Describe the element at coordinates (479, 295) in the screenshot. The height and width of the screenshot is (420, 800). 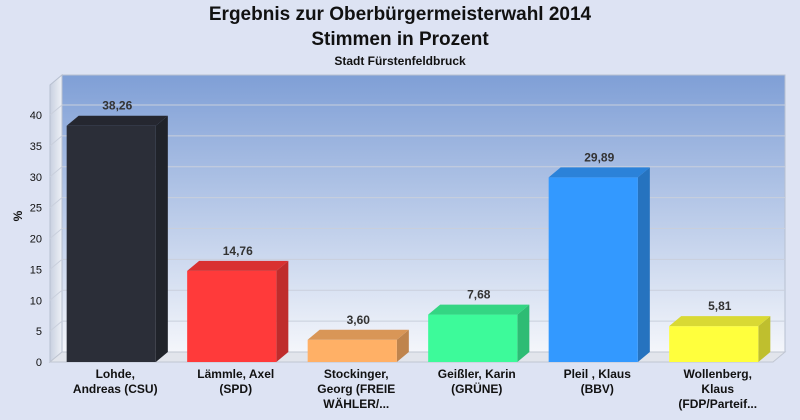
I see `data-label: 7,68` at that location.